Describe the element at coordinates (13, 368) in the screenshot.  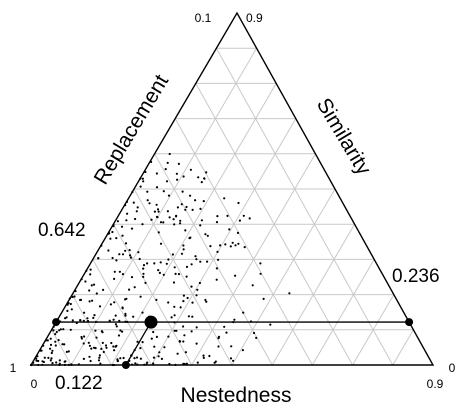
I see `tick-label-bottom-left-outer: 1` at that location.